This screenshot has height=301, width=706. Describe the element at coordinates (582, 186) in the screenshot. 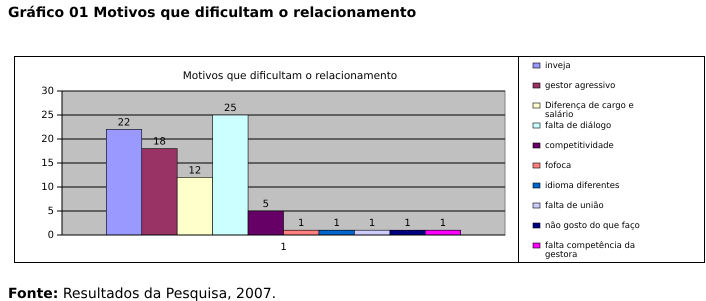

I see `legend-label: idioma diferentes` at that location.